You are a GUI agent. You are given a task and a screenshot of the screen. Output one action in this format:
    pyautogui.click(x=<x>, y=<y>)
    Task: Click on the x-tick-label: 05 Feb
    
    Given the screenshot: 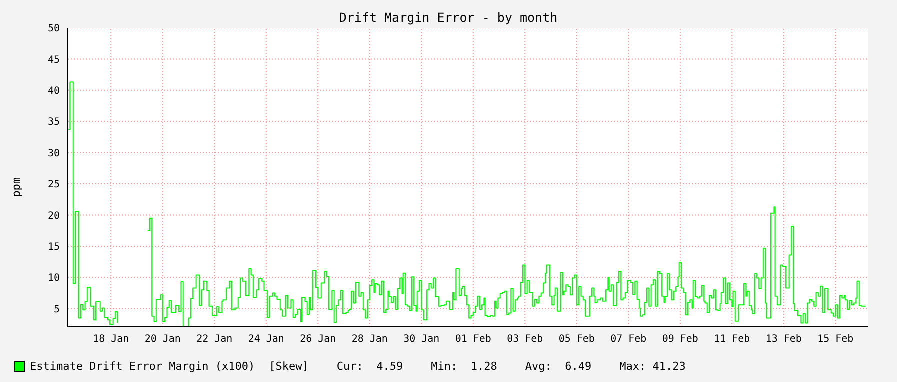 What is the action you would take?
    pyautogui.click(x=576, y=340)
    